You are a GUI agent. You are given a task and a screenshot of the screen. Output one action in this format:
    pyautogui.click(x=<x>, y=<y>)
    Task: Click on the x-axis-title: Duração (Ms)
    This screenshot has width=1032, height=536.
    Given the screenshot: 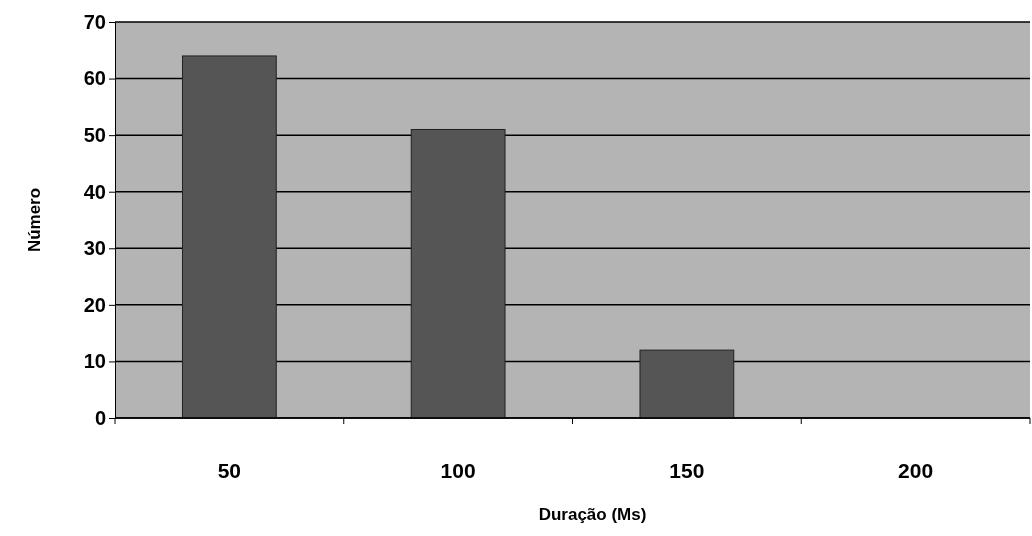 What is the action you would take?
    pyautogui.click(x=592, y=514)
    